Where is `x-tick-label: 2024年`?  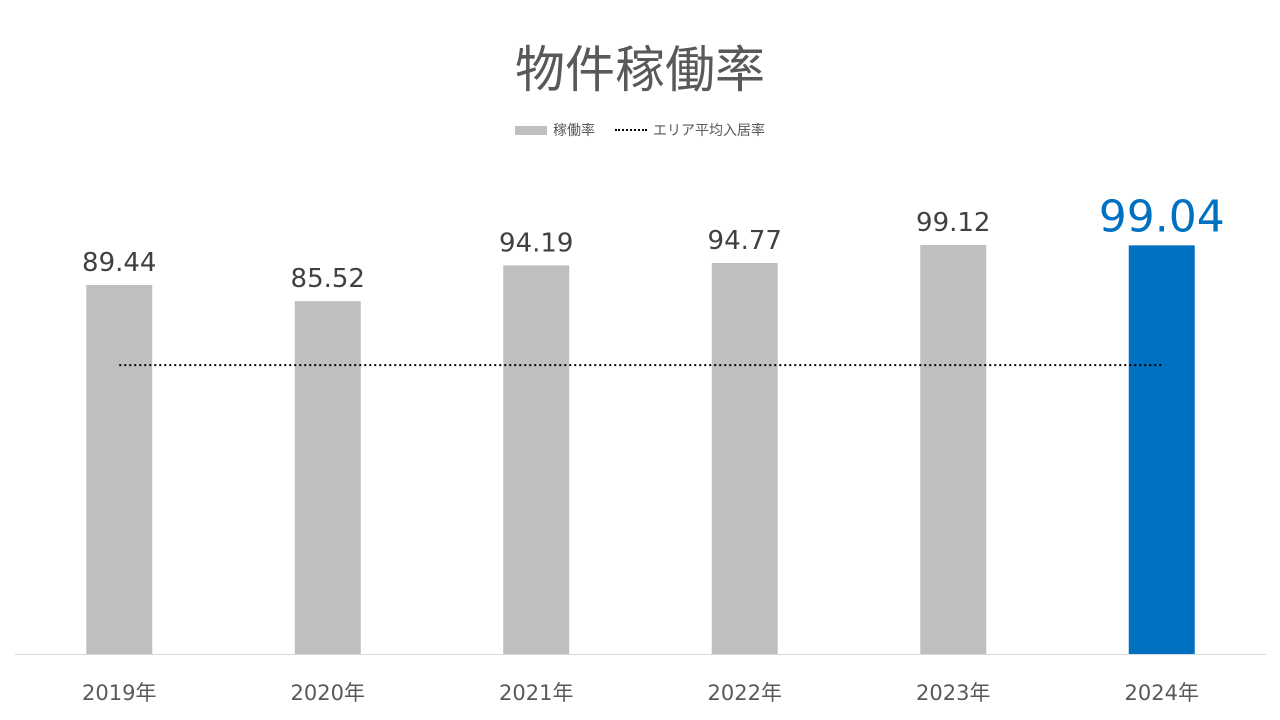 x-tick-label: 2024年 is located at coordinates (1162, 693).